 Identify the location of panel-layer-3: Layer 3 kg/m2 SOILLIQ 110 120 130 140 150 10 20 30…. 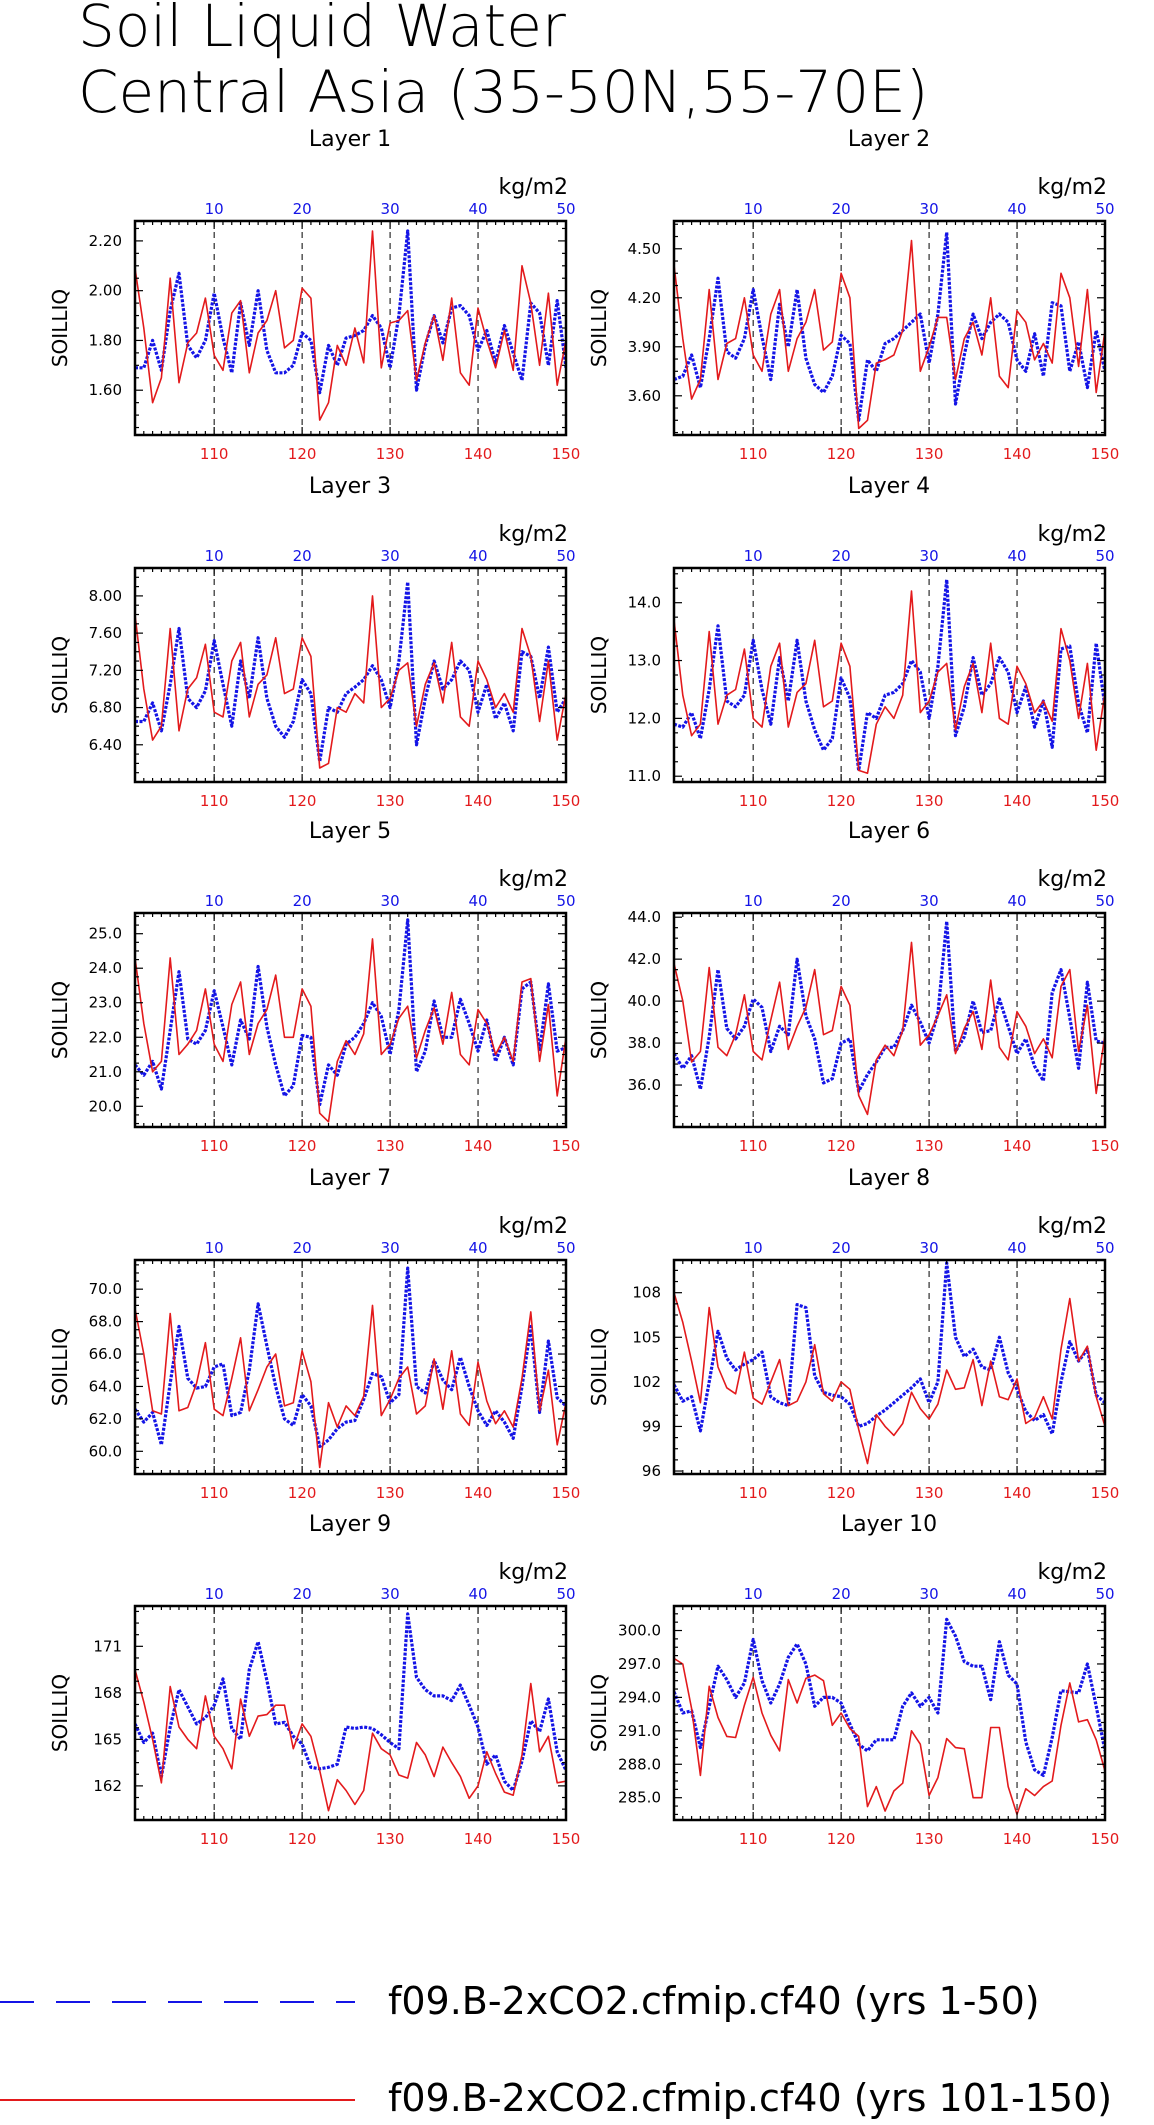
(314, 642).